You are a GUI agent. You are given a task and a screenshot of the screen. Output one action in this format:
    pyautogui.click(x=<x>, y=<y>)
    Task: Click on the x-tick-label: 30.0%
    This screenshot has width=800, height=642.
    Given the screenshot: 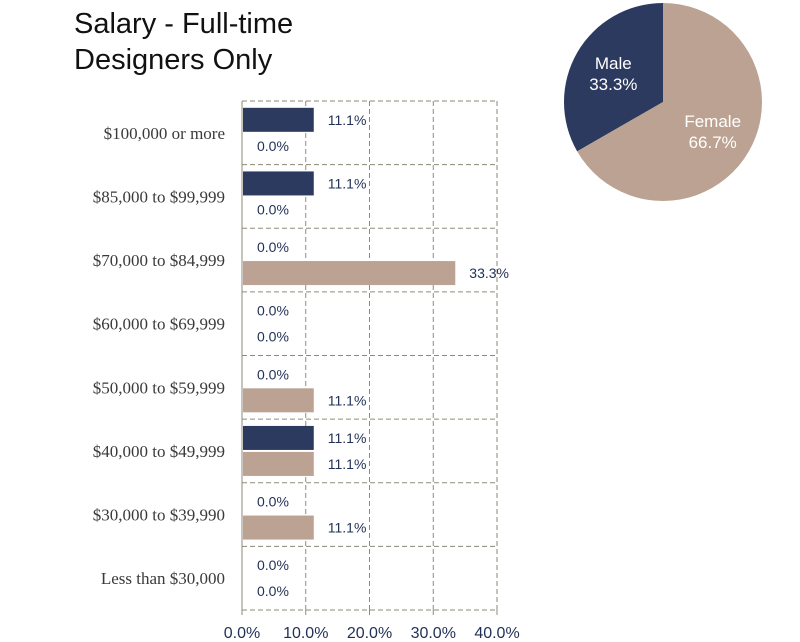 What is the action you would take?
    pyautogui.click(x=433, y=633)
    